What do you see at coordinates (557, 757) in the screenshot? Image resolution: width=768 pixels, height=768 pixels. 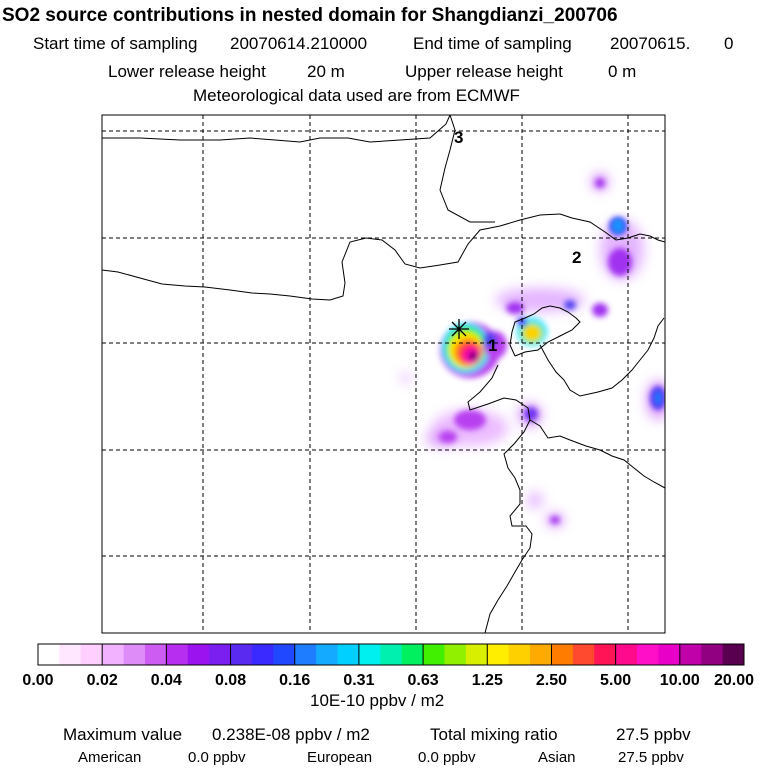 I see `asian-label: Asian` at bounding box center [557, 757].